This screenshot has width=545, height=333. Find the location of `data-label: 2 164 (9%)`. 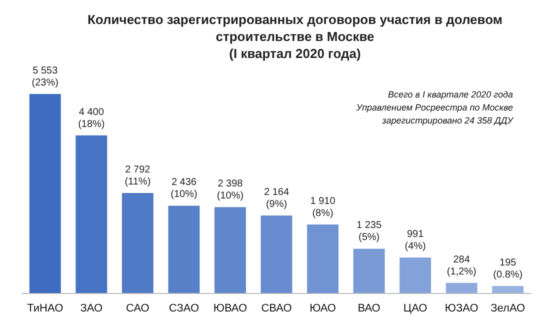

data-label: 2 164 (9%) is located at coordinates (277, 198).